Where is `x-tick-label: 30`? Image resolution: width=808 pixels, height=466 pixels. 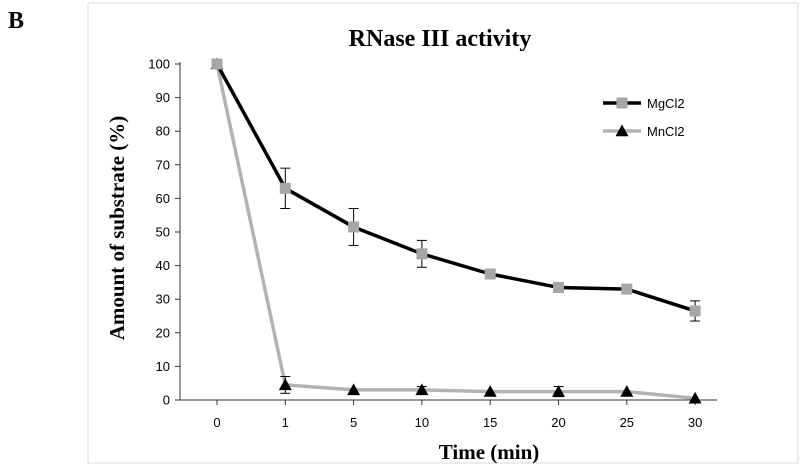 x-tick-label: 30 is located at coordinates (695, 422).